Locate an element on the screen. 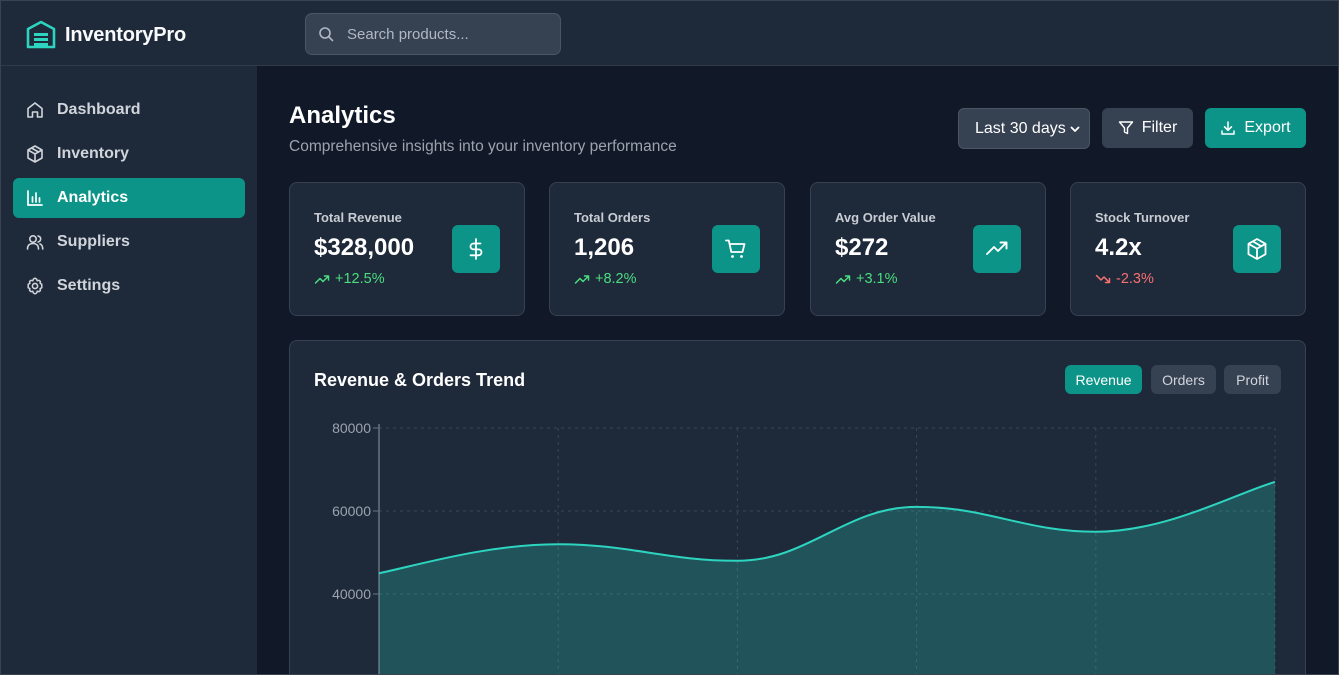 This screenshot has height=675, width=1339. gear-icon is located at coordinates (35, 286).